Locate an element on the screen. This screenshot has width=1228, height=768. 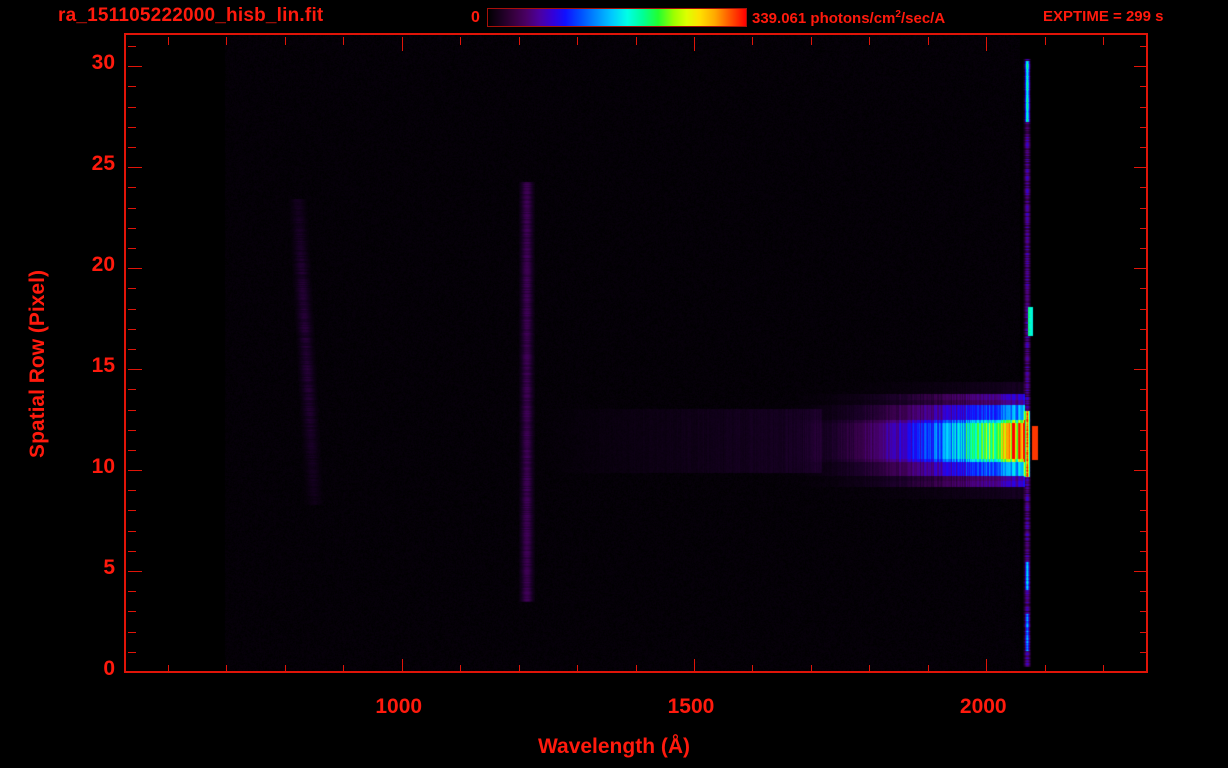
file-title: ra_151105222000_hisb_lin.fit is located at coordinates (191, 15).